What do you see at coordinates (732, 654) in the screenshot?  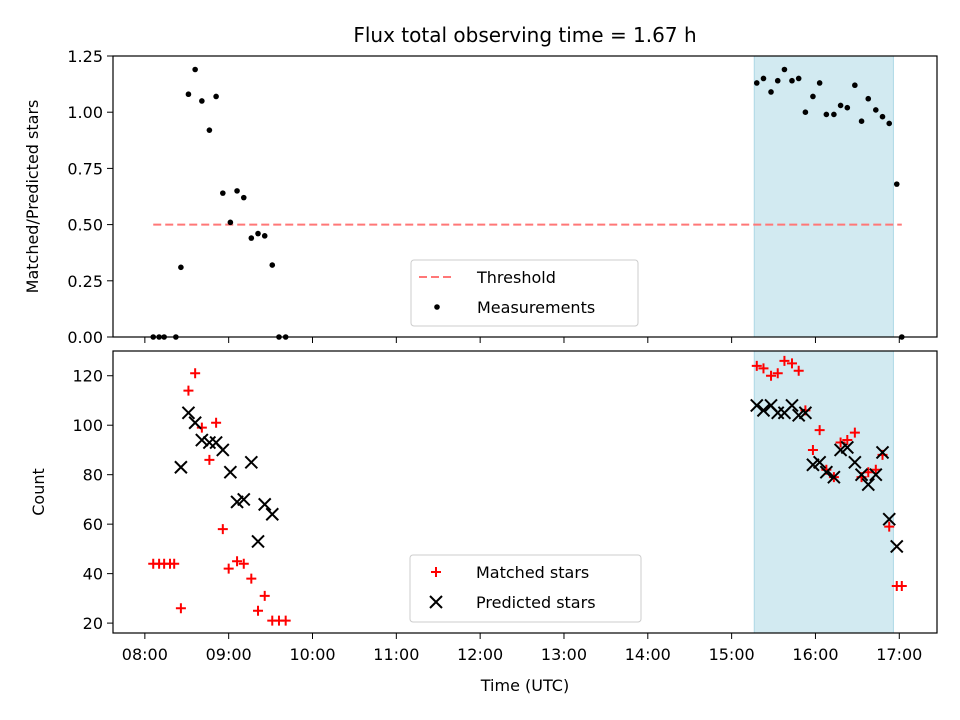 I see `x-tick-label: 15:00` at bounding box center [732, 654].